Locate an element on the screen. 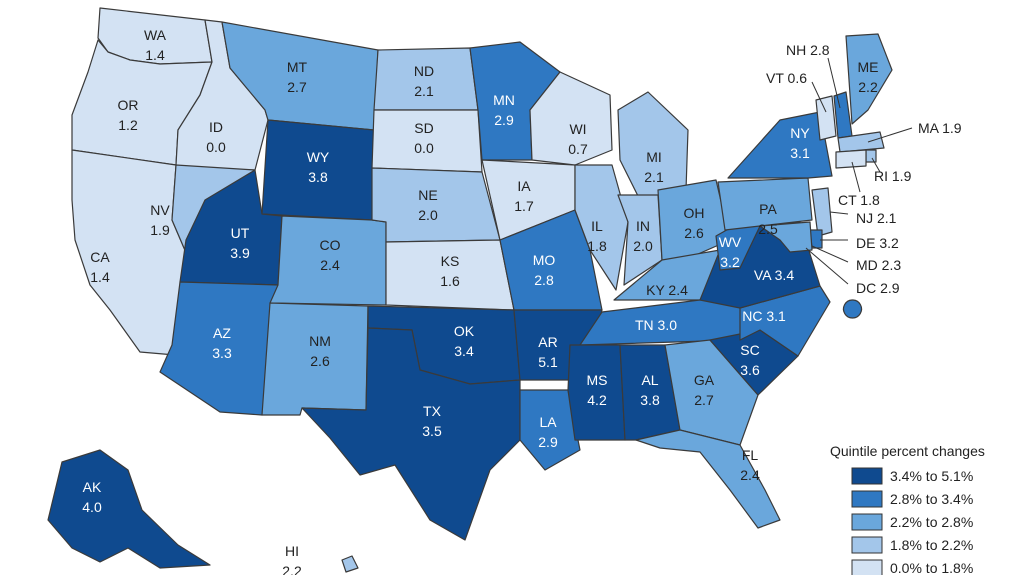 This screenshot has width=1024, height=575. state-value-fl: 2.4 is located at coordinates (750, 475).